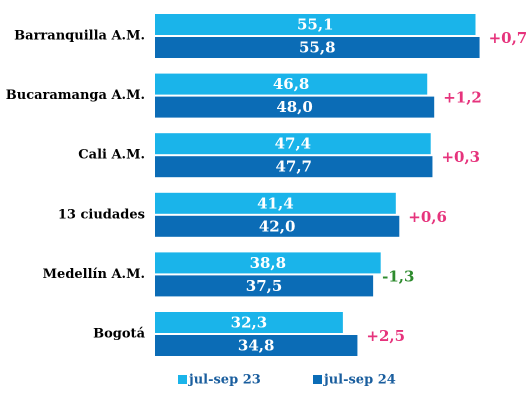  Describe the element at coordinates (359, 380) in the screenshot. I see `legend-label: jul-sep 24` at that location.